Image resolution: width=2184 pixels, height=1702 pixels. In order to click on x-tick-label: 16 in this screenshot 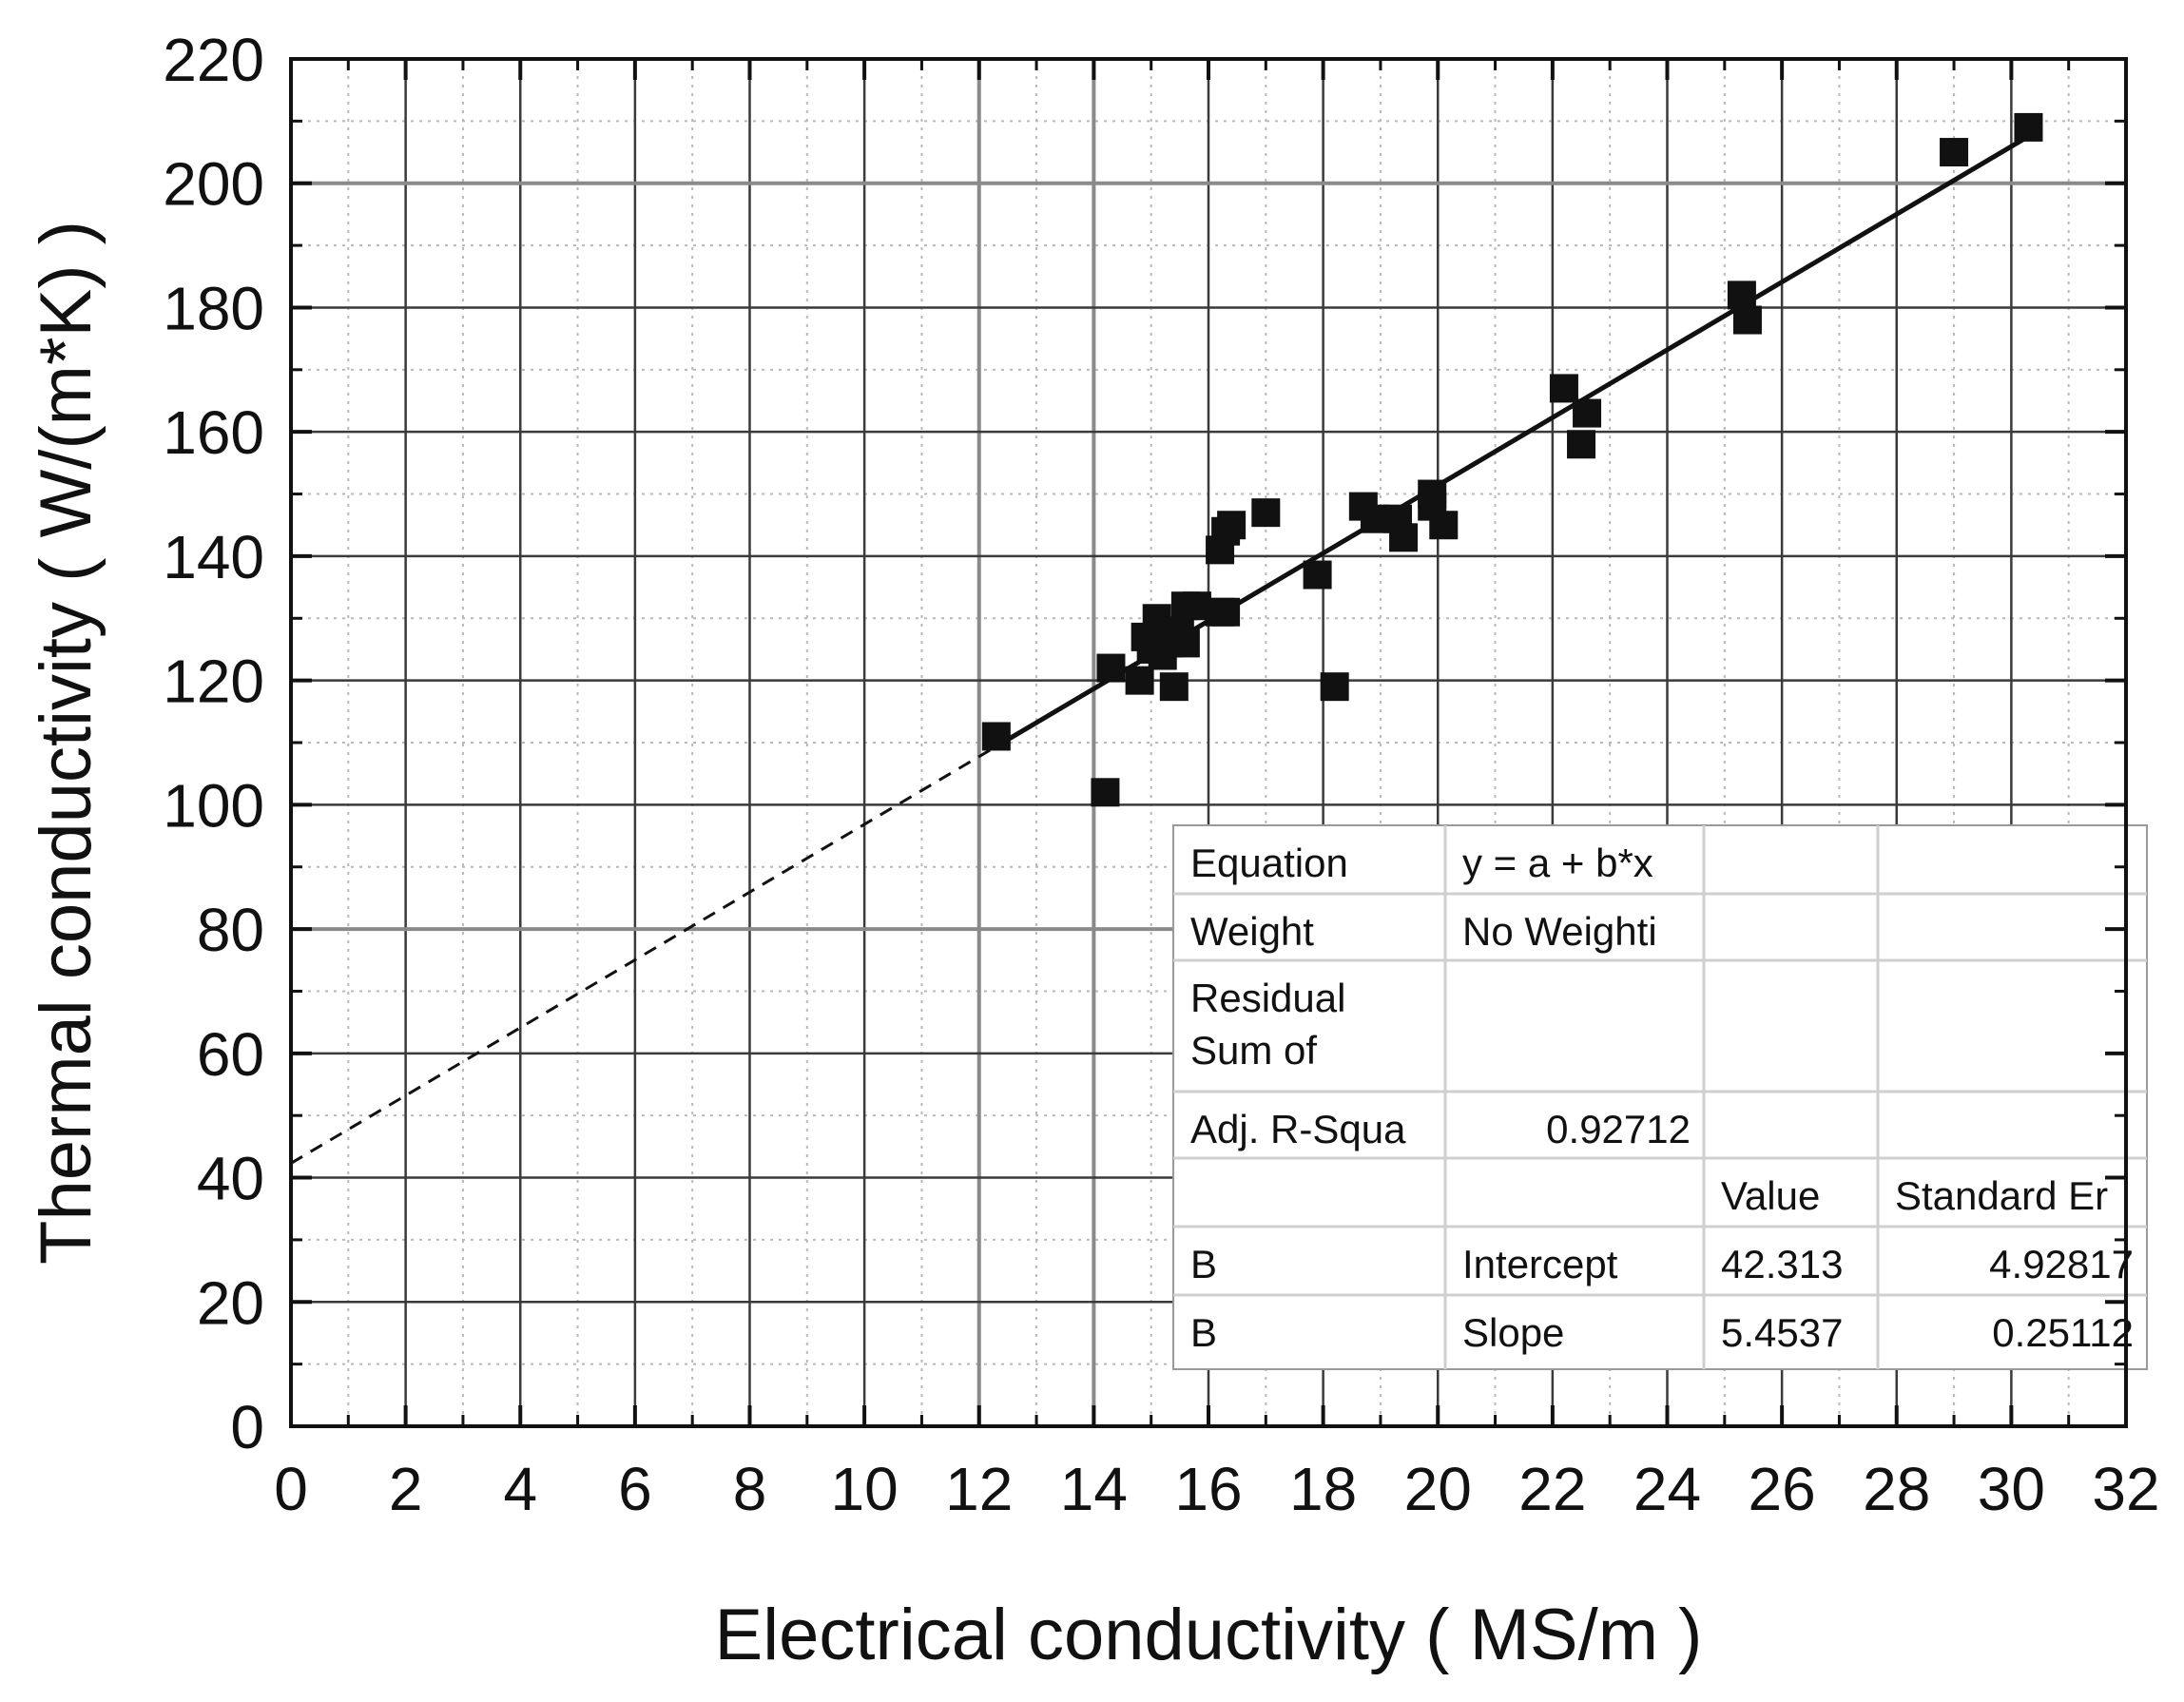, I will do `click(1208, 1489)`.